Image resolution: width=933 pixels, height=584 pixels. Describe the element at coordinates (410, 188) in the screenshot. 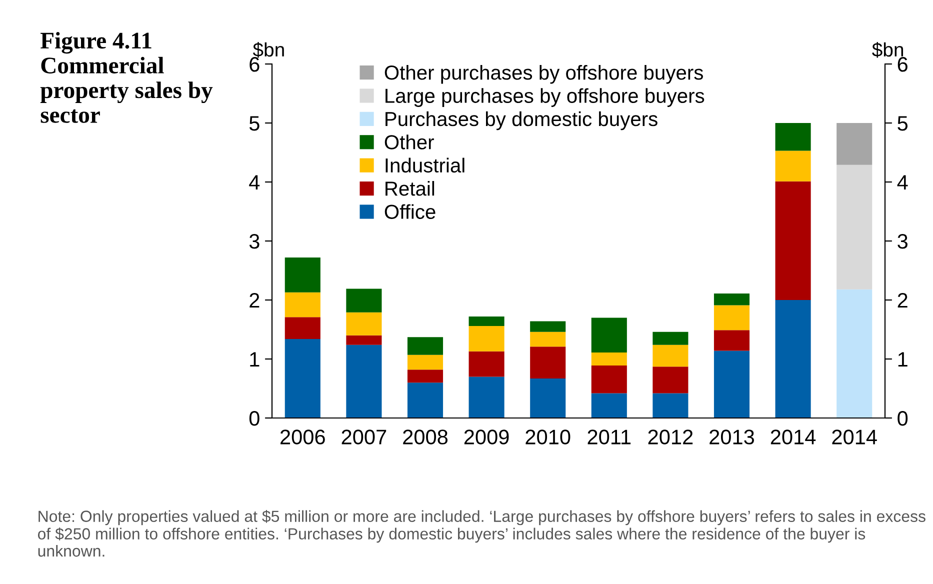

I see `legend-label: Retail` at that location.